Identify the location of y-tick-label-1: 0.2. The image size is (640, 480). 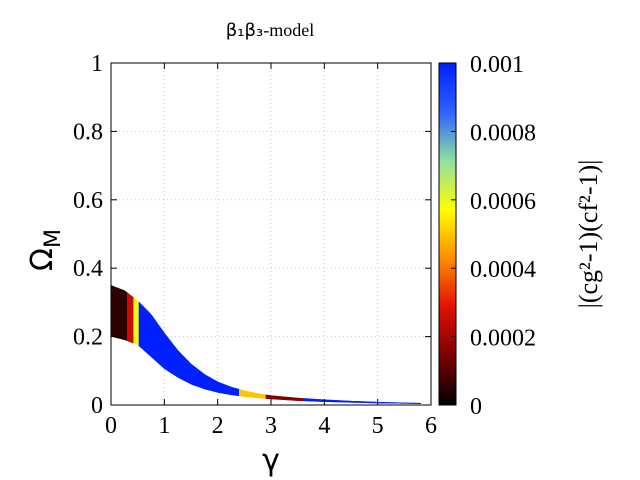
(88, 338).